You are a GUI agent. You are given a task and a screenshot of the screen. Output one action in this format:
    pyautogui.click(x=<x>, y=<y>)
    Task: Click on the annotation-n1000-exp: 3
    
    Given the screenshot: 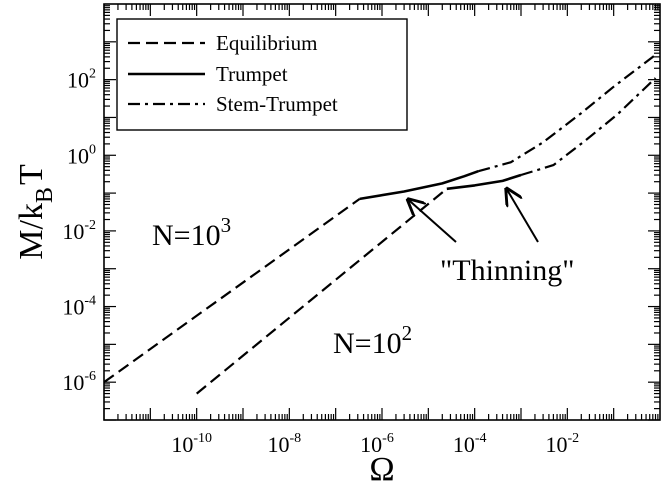 What is the action you would take?
    pyautogui.click(x=226, y=225)
    